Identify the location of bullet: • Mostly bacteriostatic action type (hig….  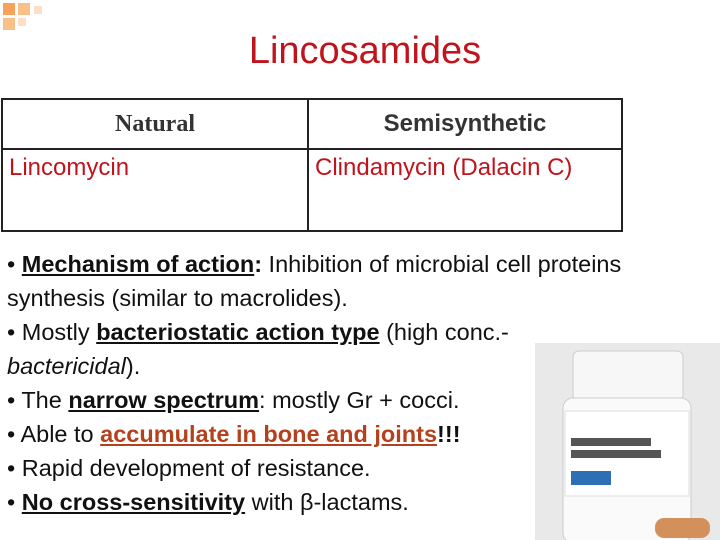
(327, 349).